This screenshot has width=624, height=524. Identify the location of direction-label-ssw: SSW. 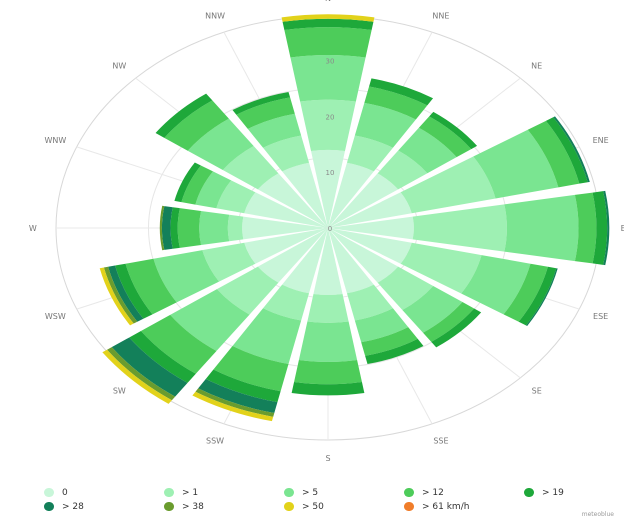
(215, 441).